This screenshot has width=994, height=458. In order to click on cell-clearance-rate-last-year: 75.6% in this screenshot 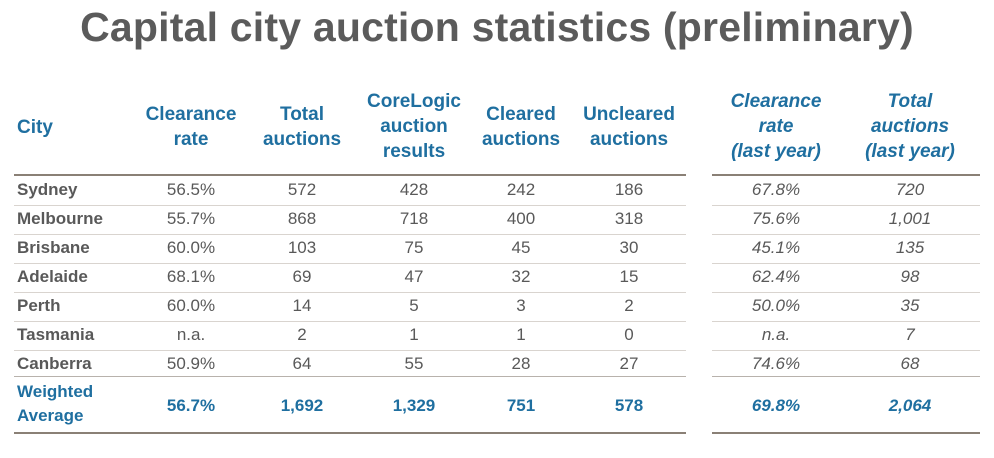, I will do `click(776, 218)`.